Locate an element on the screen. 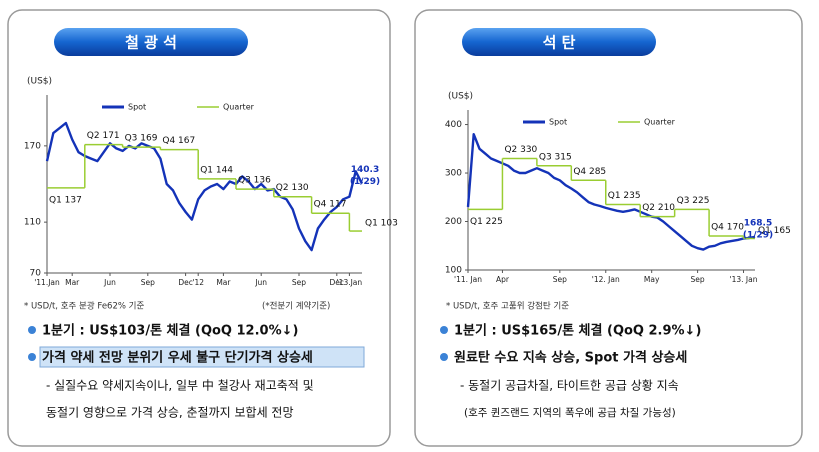 The image size is (819, 452). value-label: Q1 103 is located at coordinates (381, 224).